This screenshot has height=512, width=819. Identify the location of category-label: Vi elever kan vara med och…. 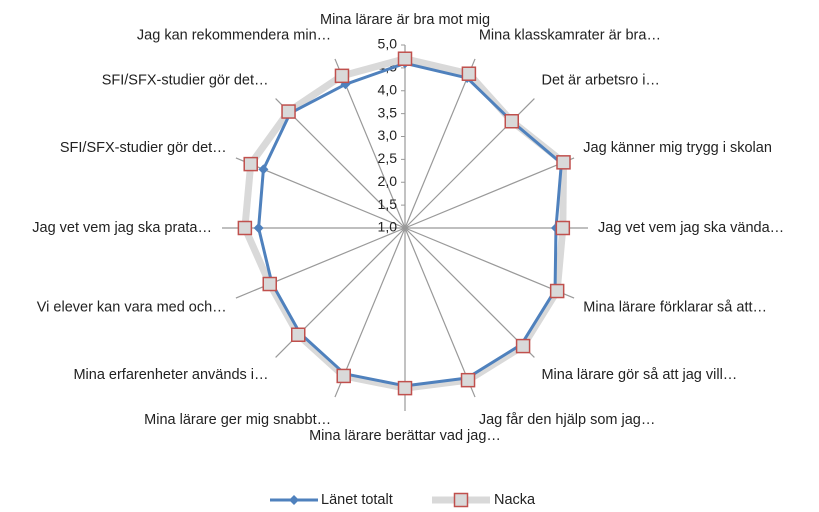
(132, 307).